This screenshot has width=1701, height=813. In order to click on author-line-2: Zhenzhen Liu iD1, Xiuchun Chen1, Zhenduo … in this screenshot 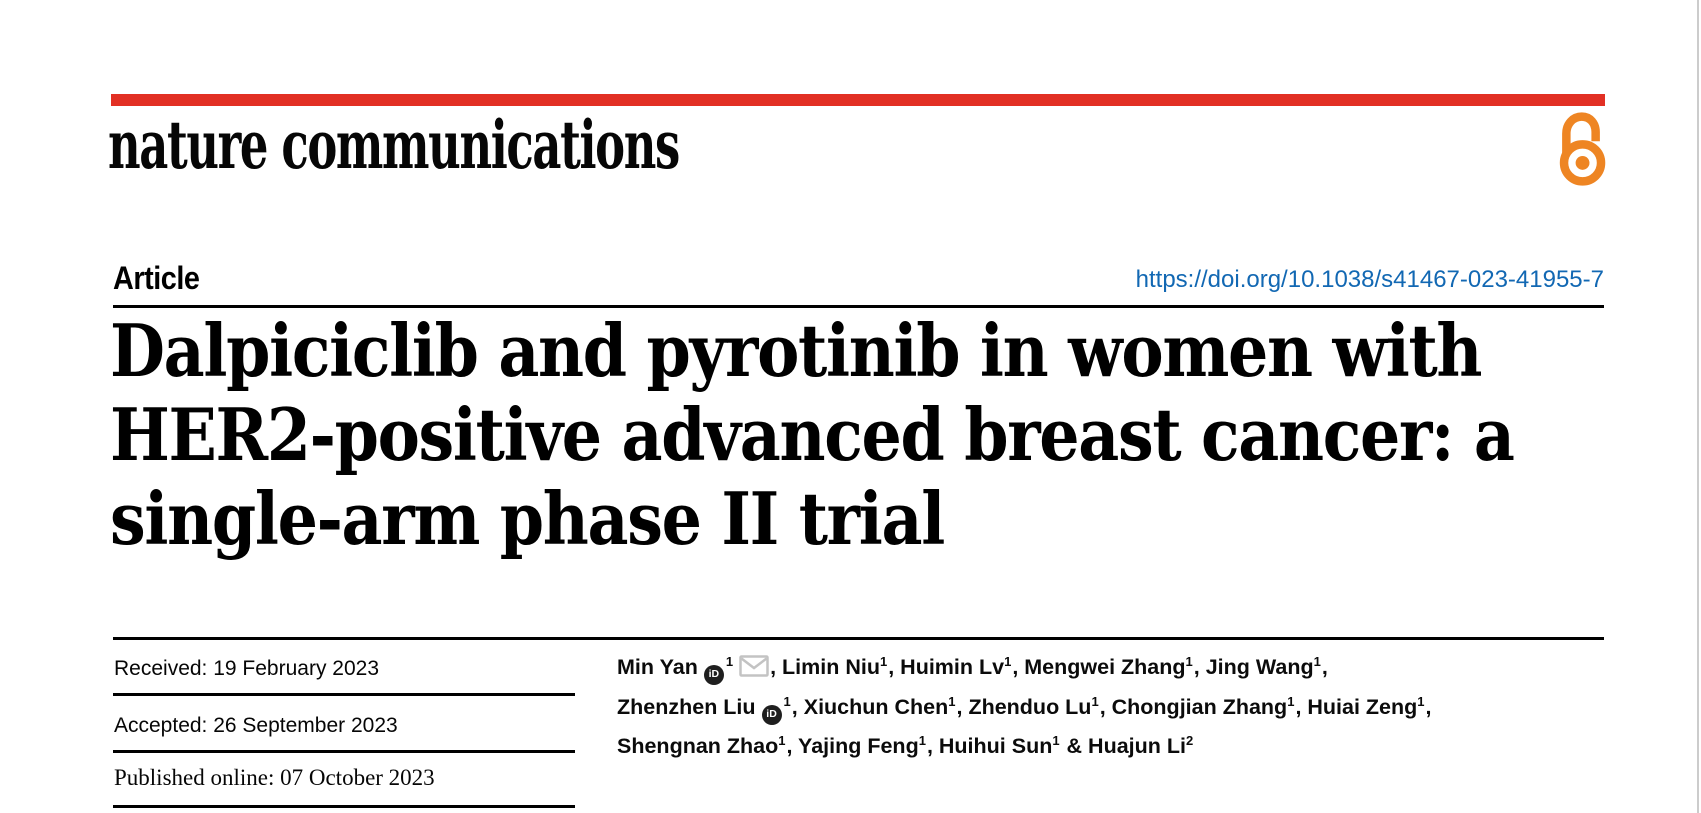, I will do `click(1122, 708)`.